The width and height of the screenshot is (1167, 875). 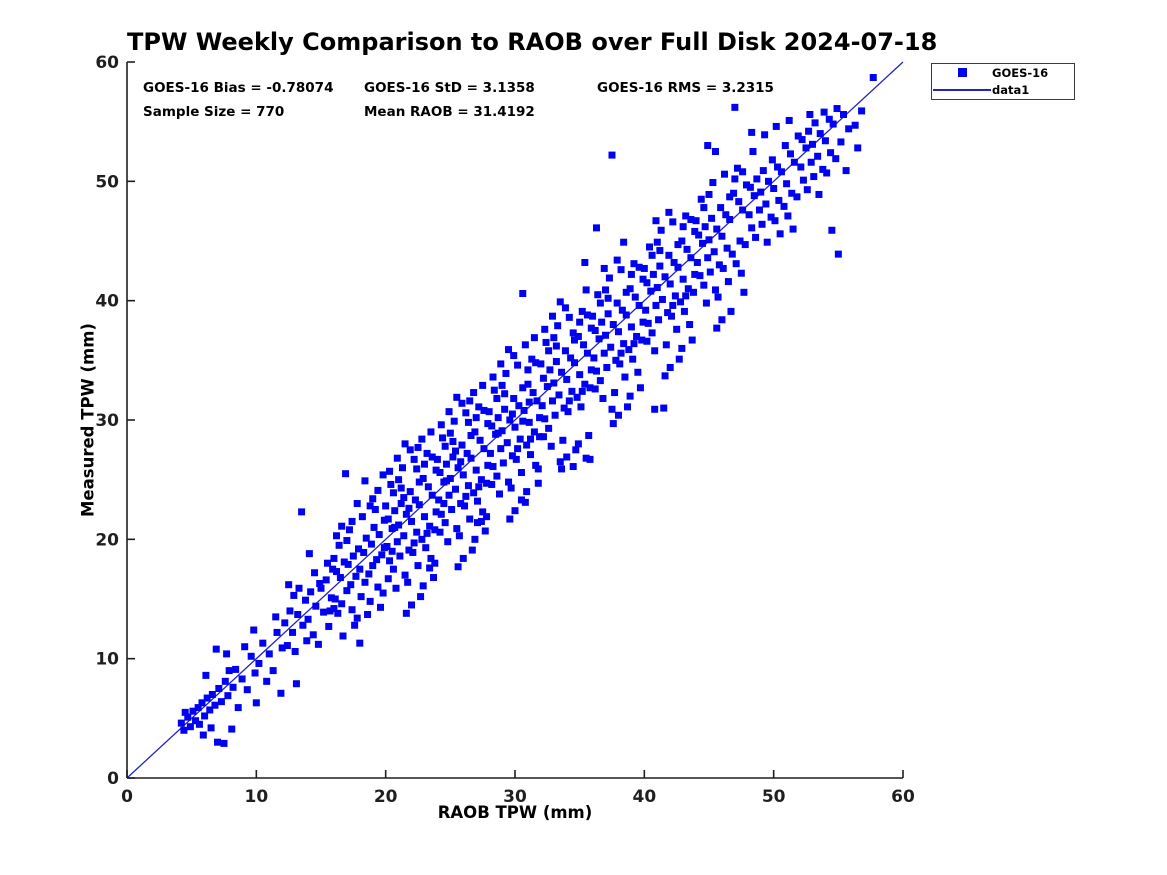 What do you see at coordinates (644, 797) in the screenshot?
I see `x-tick-label: 40` at bounding box center [644, 797].